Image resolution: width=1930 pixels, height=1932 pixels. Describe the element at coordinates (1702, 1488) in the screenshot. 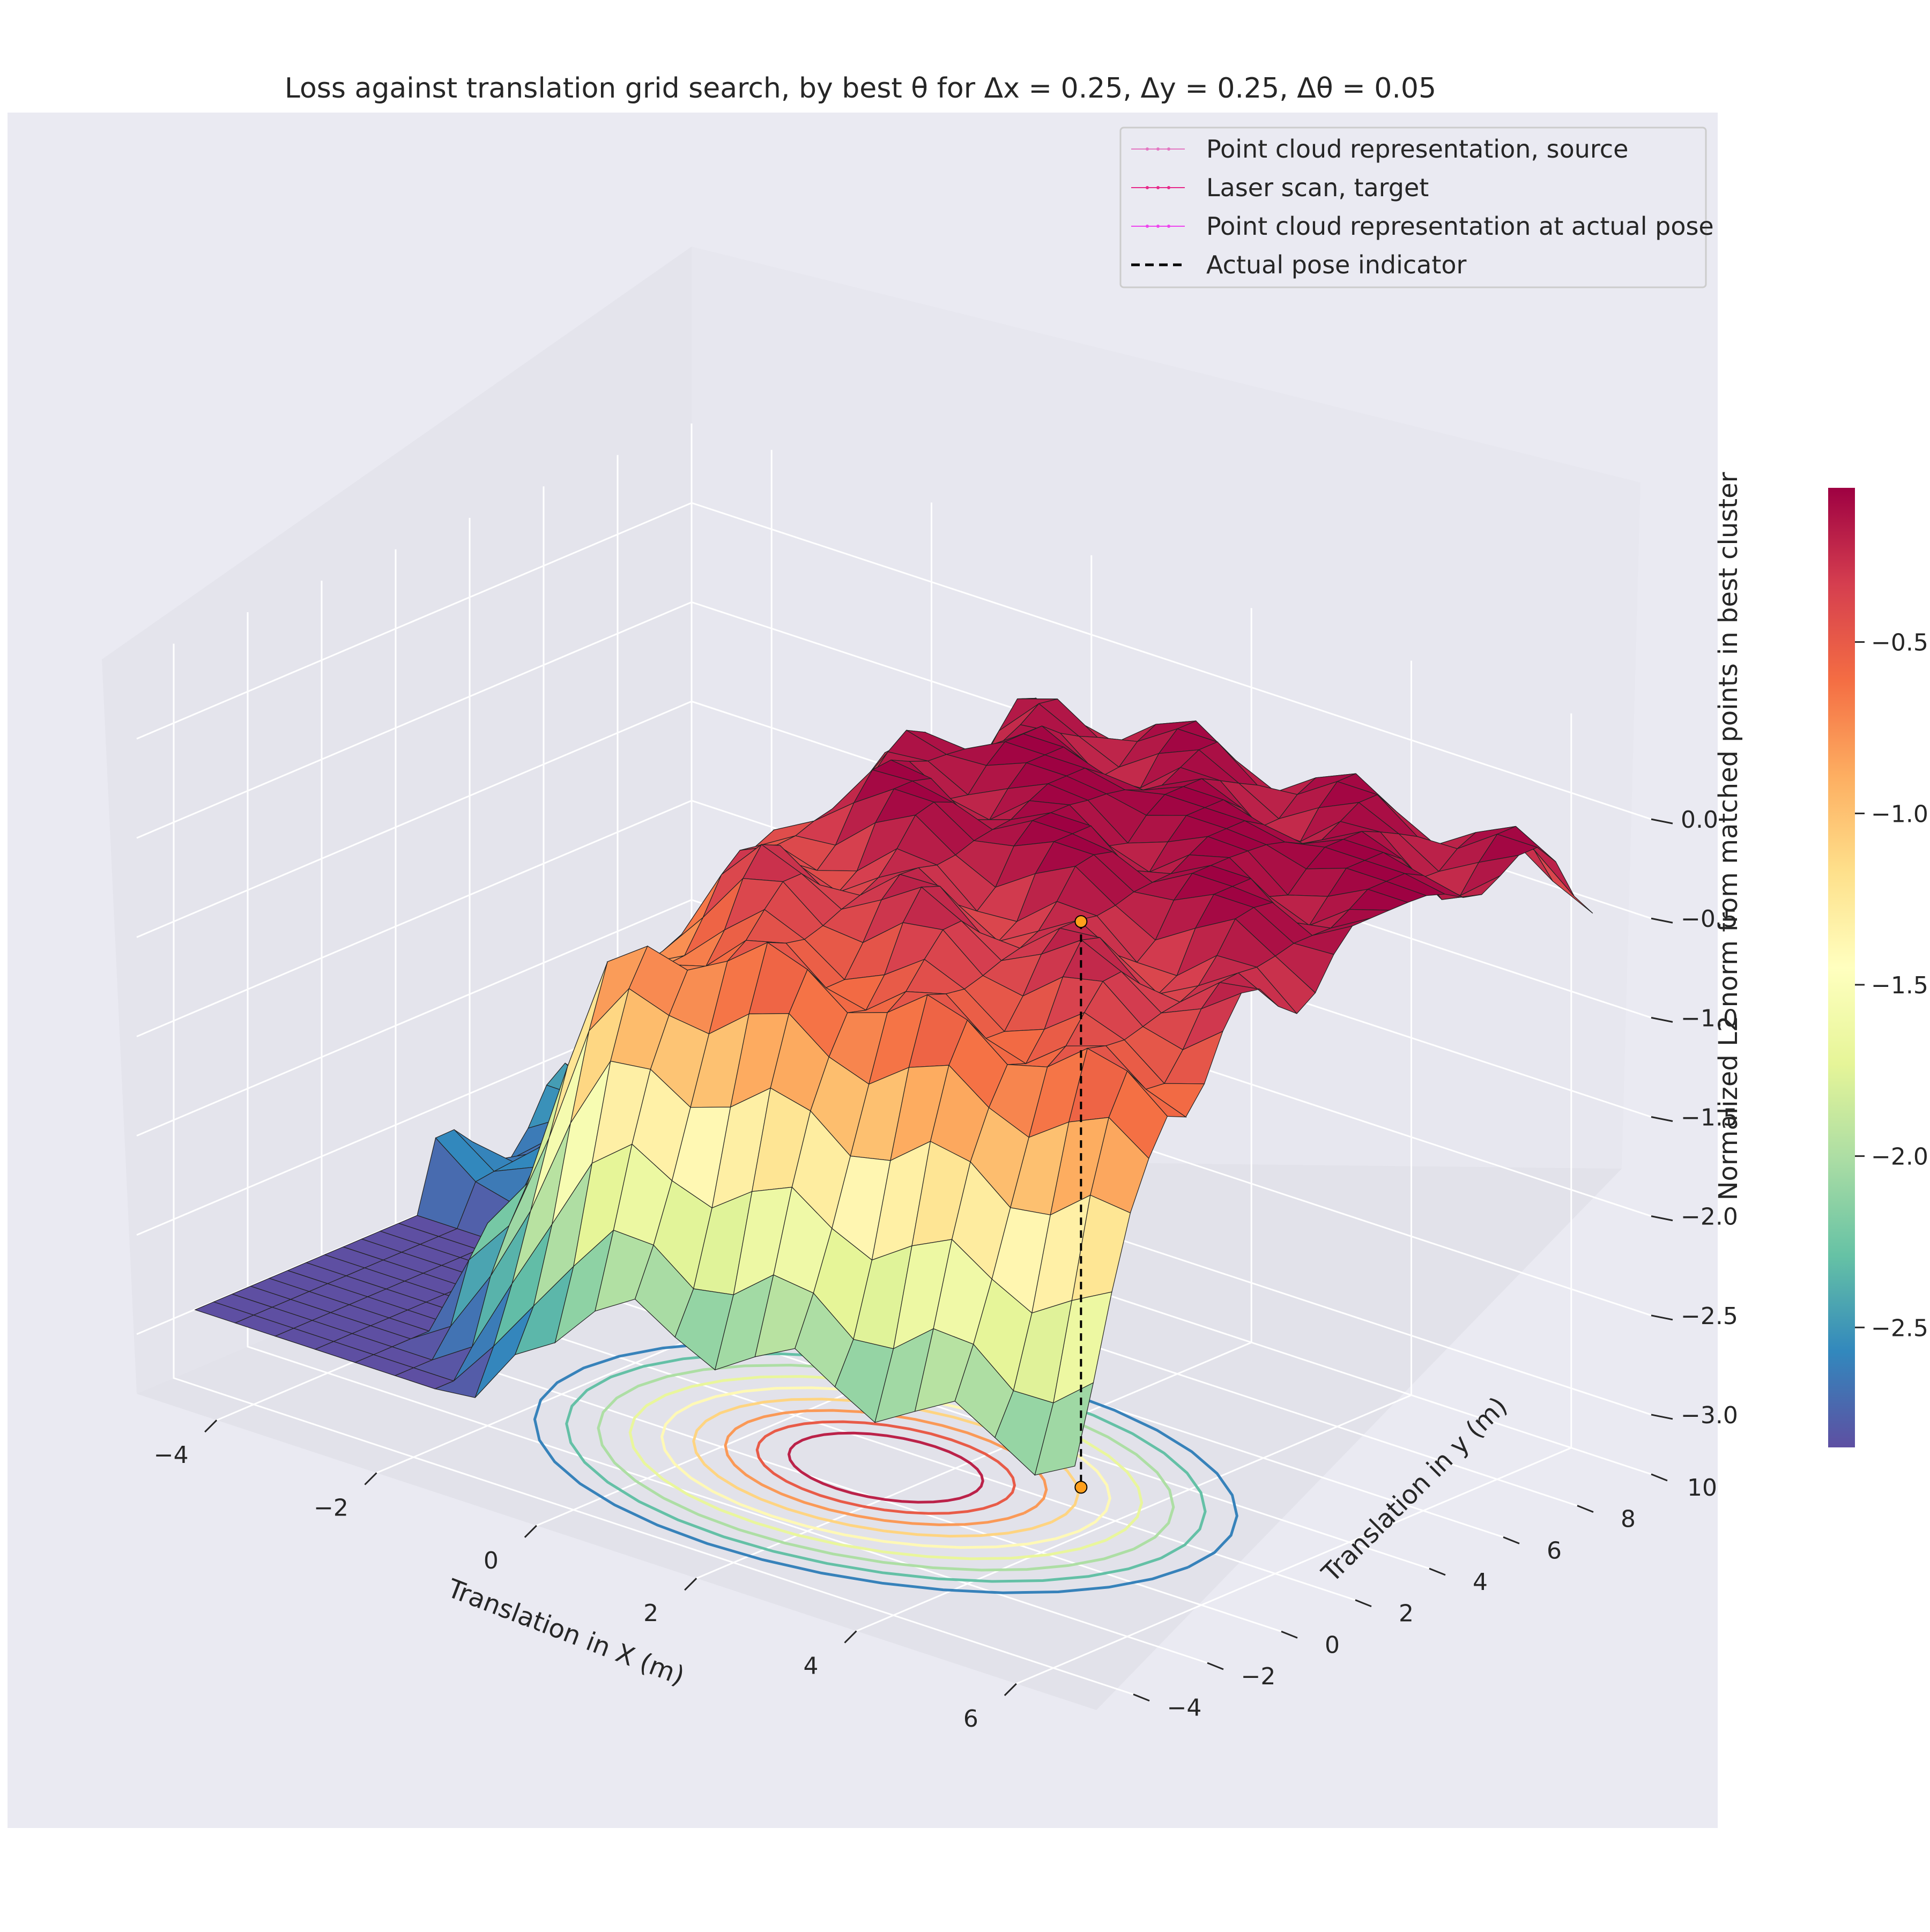

I see `y-tick-label: 10` at that location.